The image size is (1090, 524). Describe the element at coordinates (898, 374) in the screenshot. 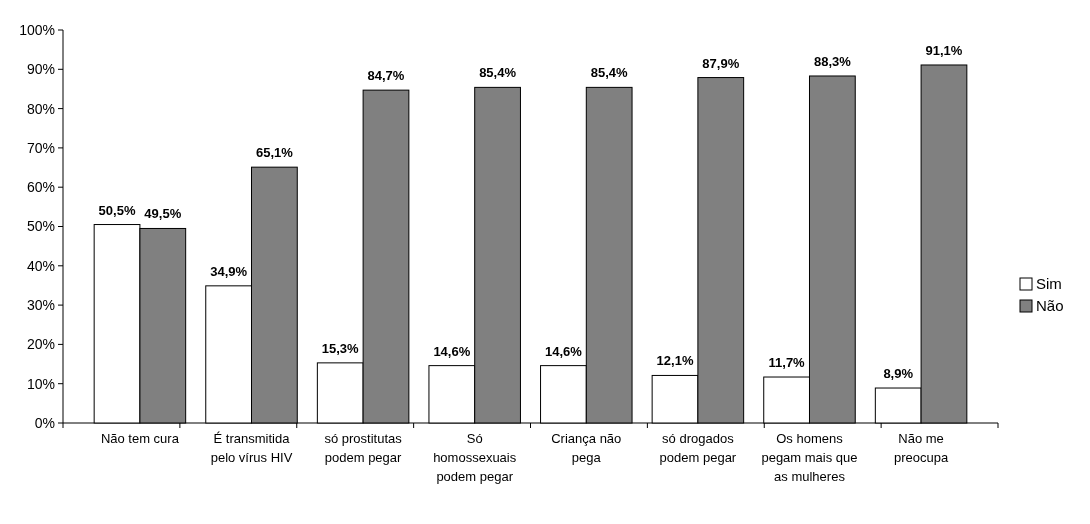

I see `data-label: 8,9%` at that location.